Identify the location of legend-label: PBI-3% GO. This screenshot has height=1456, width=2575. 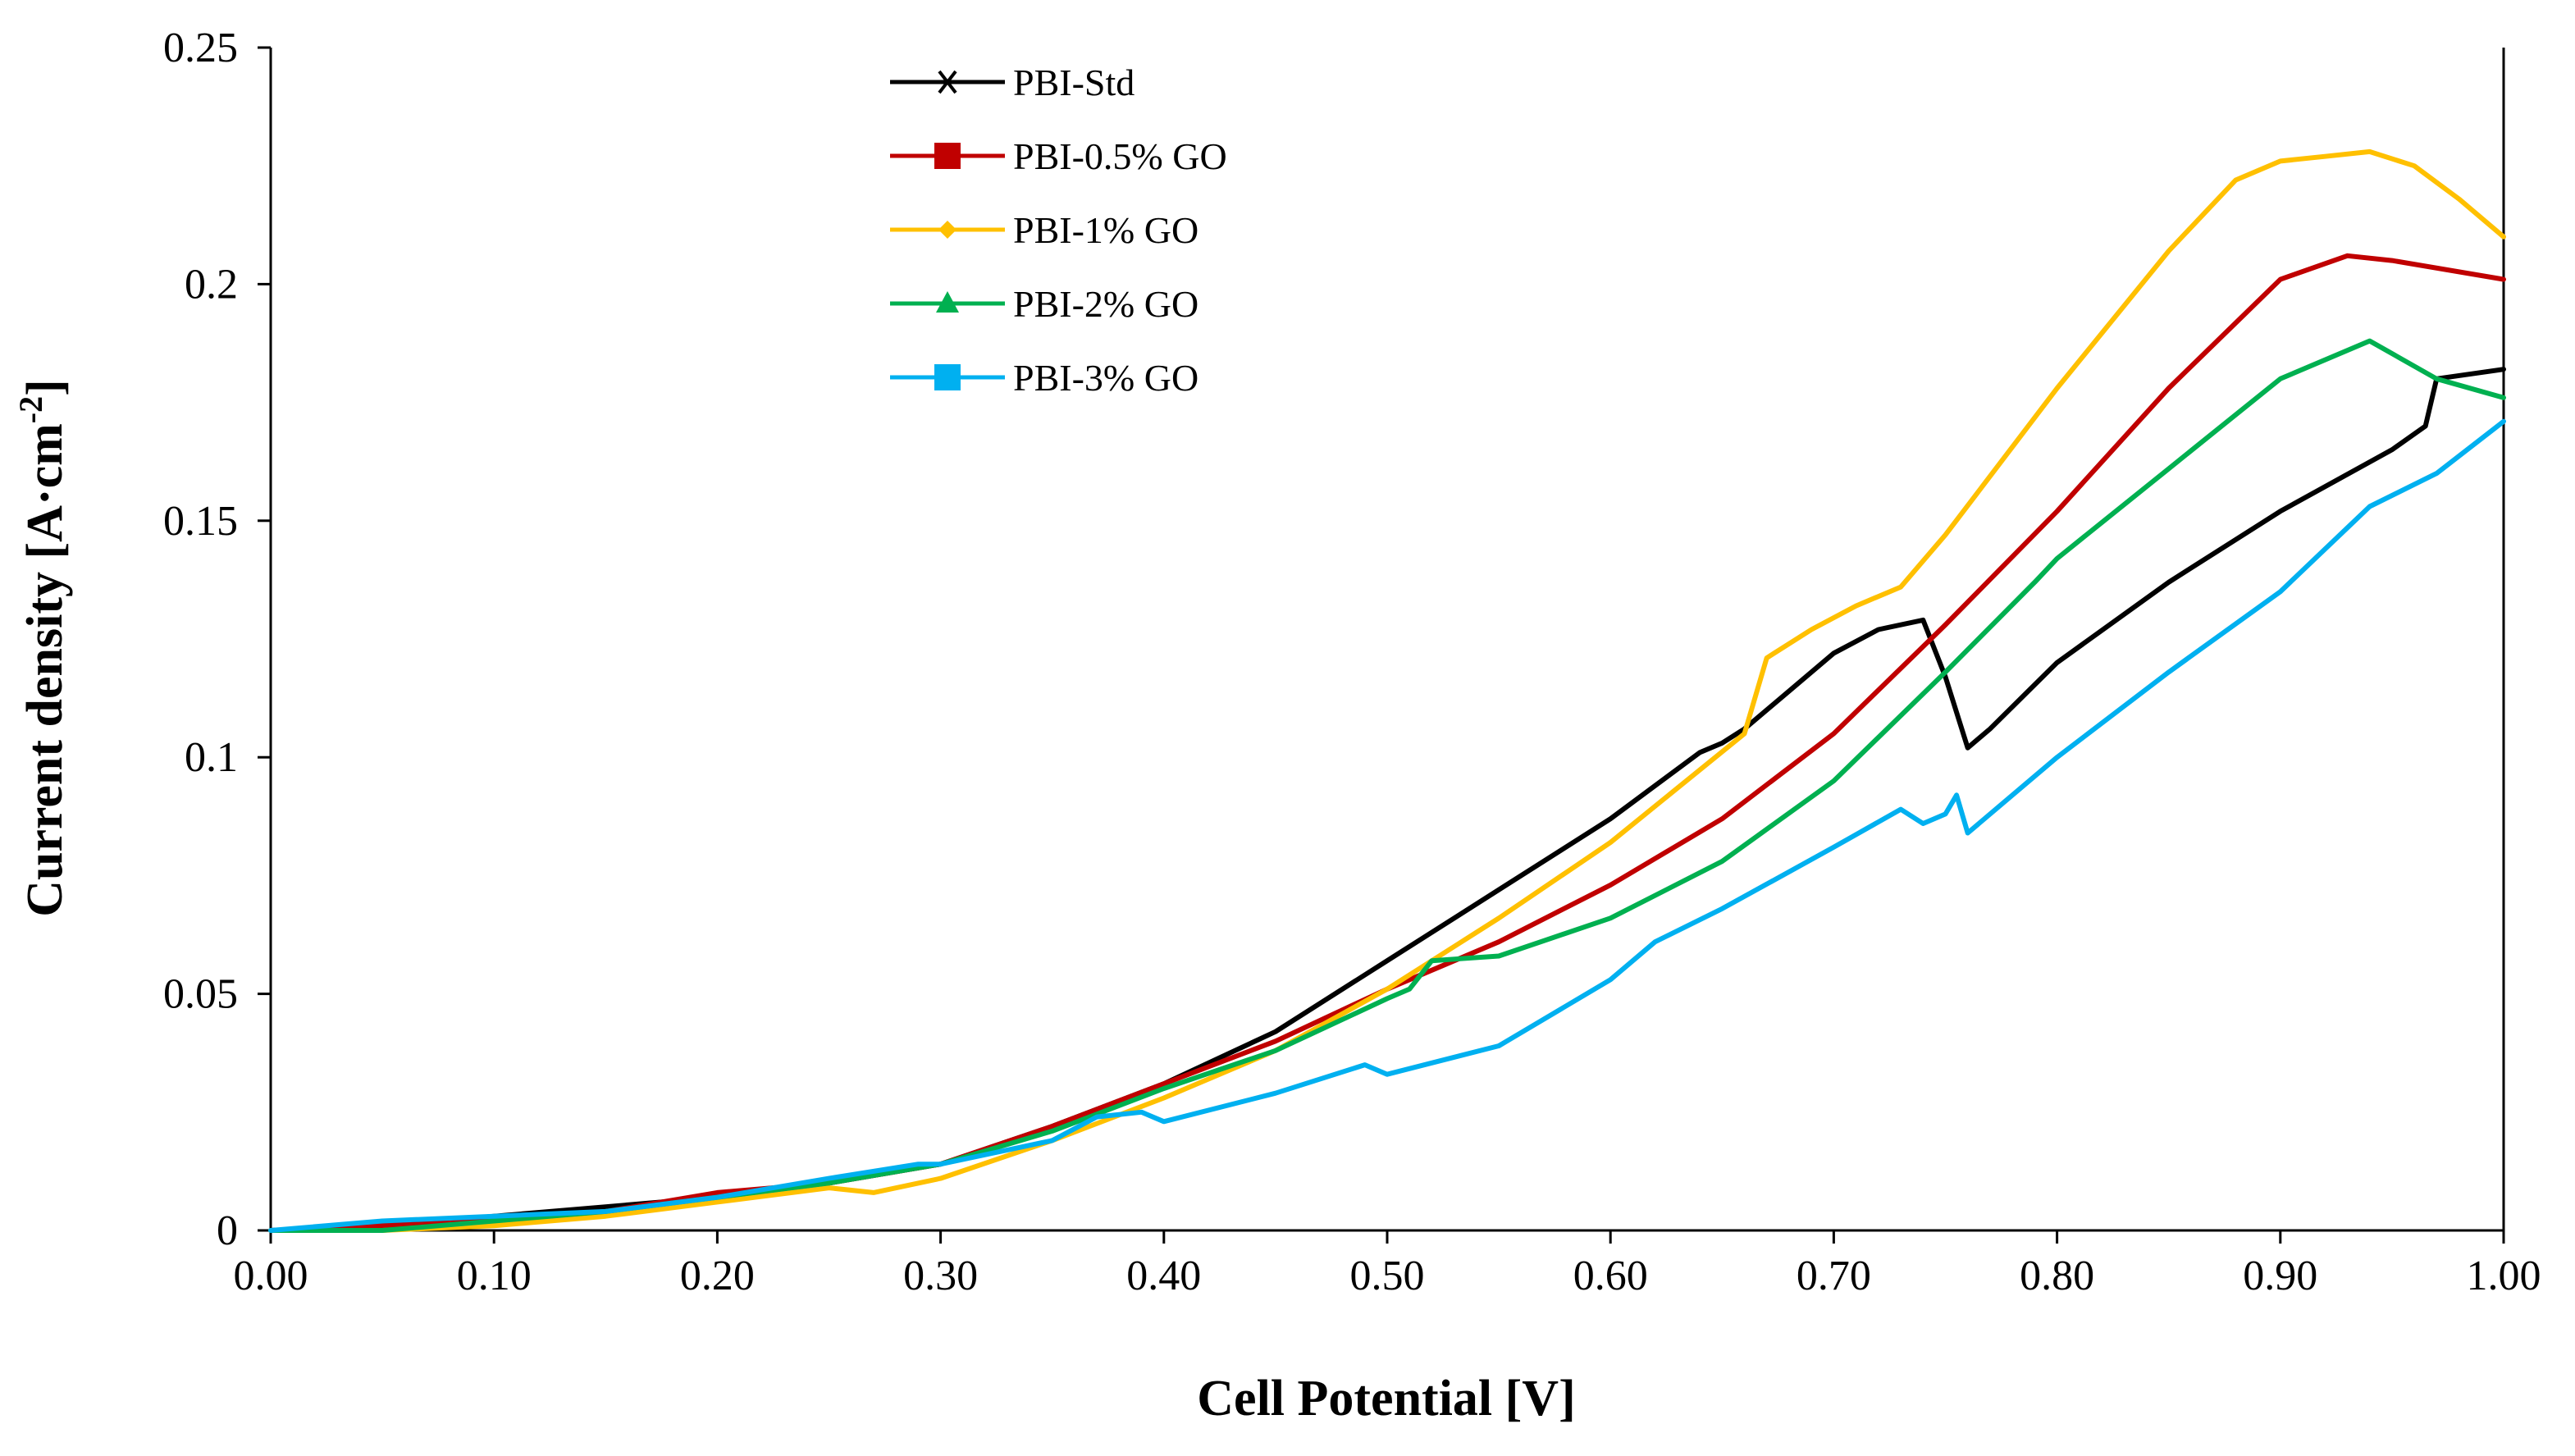
(1105, 378).